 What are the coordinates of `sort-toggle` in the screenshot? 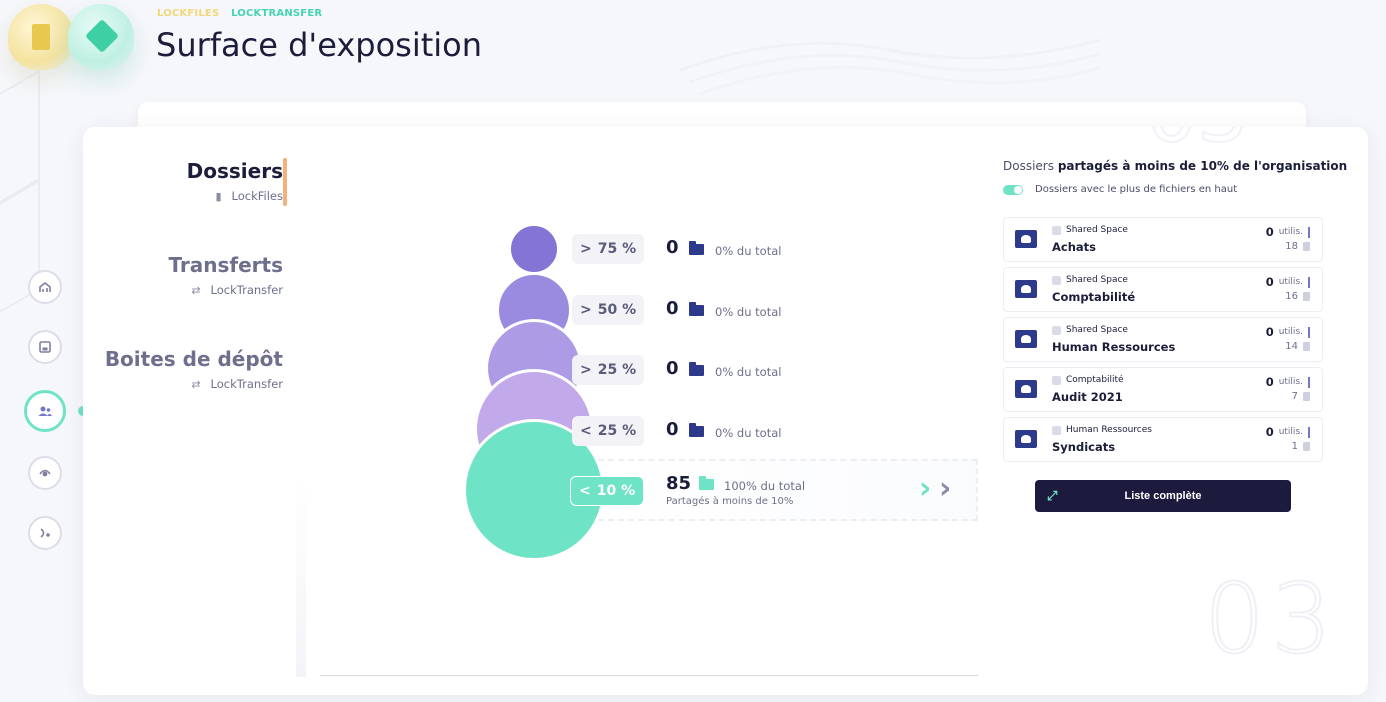 It's located at (1013, 189).